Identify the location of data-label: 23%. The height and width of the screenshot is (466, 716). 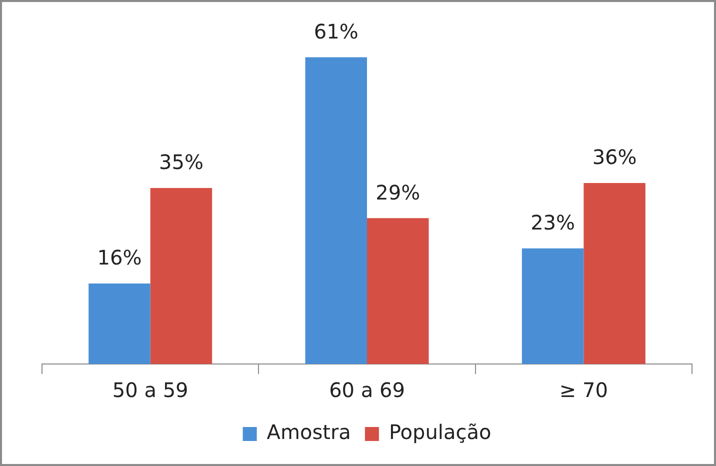
(553, 222).